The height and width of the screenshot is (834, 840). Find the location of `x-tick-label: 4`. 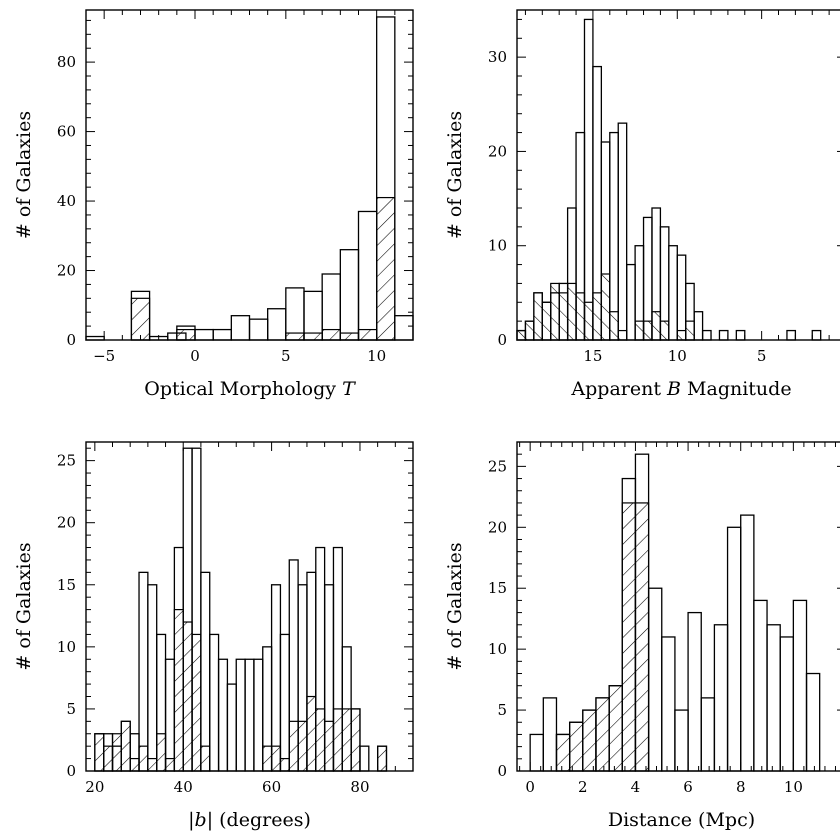

x-tick-label: 4 is located at coordinates (636, 787).